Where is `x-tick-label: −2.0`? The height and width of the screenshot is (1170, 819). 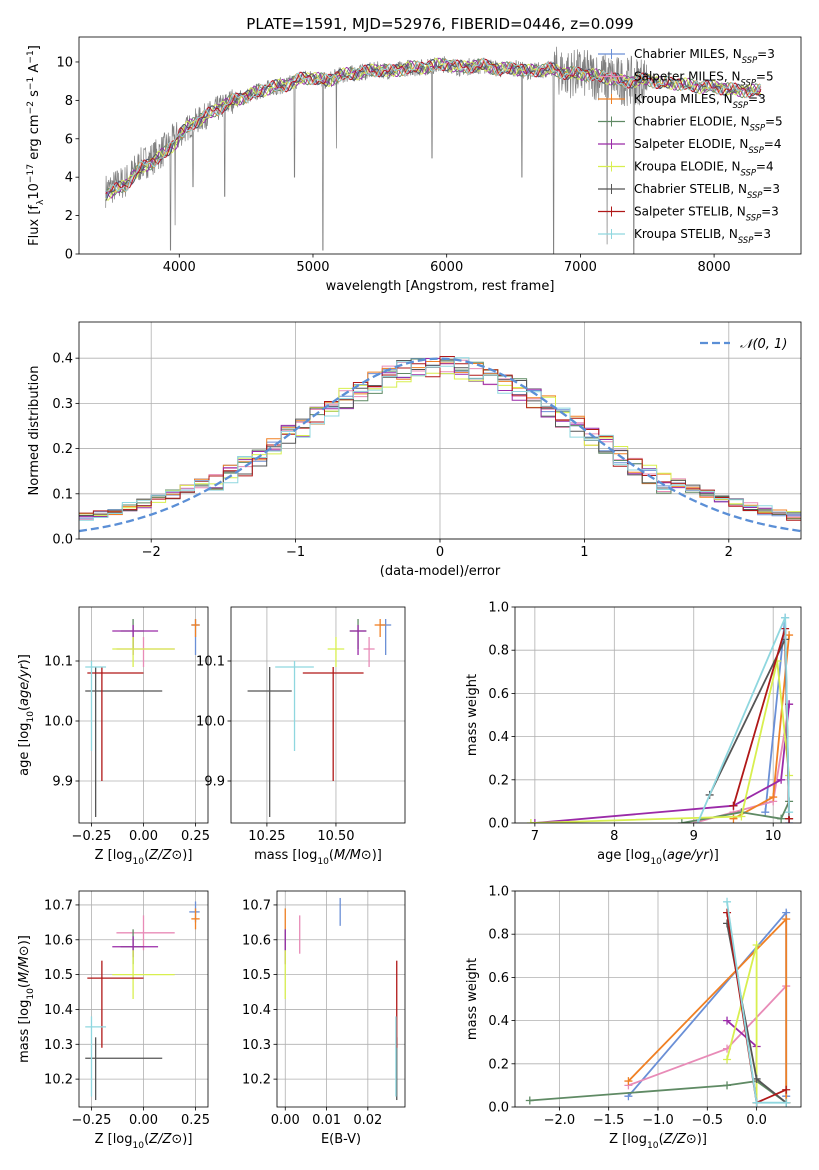
x-tick-label: −2.0 is located at coordinates (560, 1120).